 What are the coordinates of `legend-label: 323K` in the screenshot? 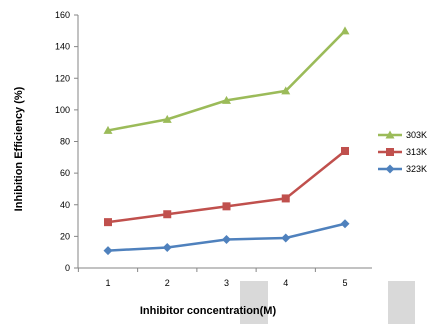 It's located at (416, 169).